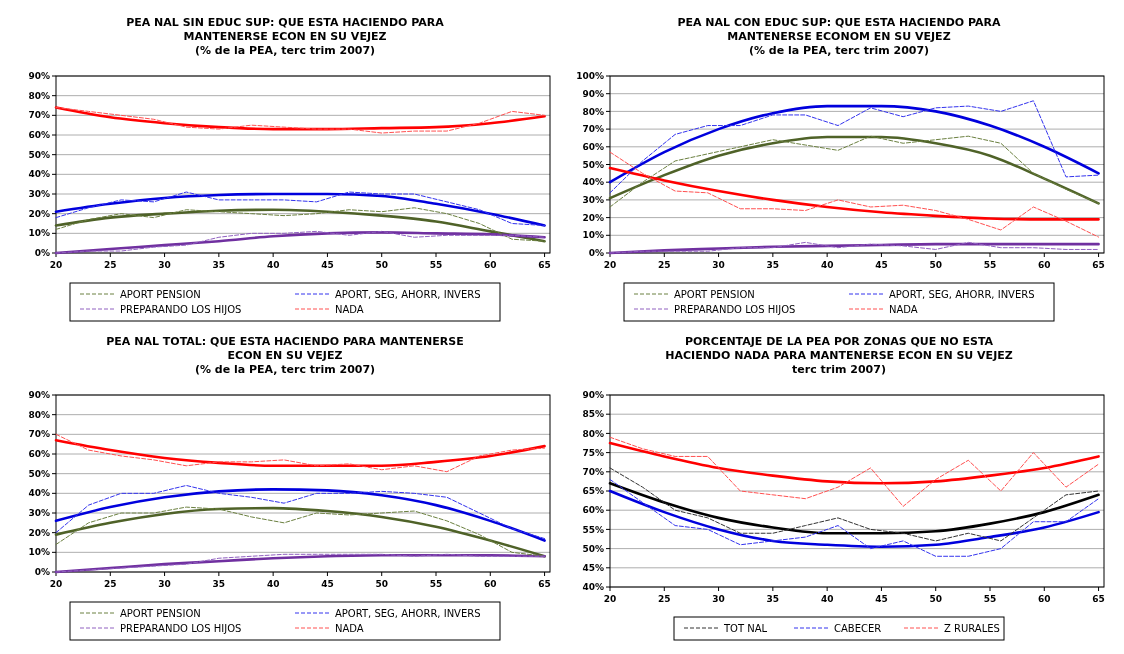 Image resolution: width=1124 pixels, height=654 pixels. What do you see at coordinates (593, 414) in the screenshot?
I see `y-tick-label: 85%` at bounding box center [593, 414].